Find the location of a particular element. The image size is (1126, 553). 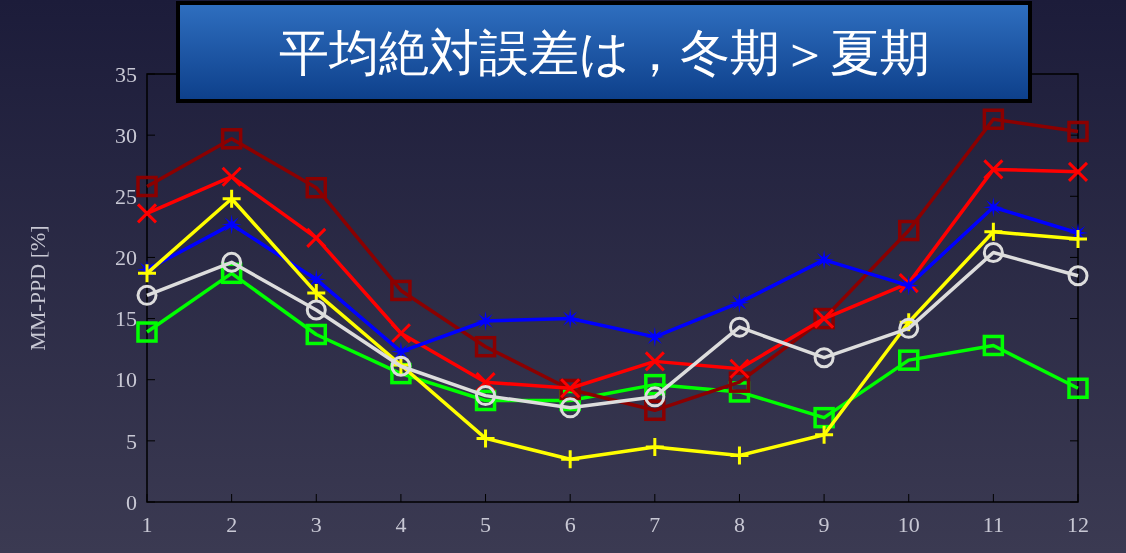

y-tick-label: 30 is located at coordinates (126, 135).